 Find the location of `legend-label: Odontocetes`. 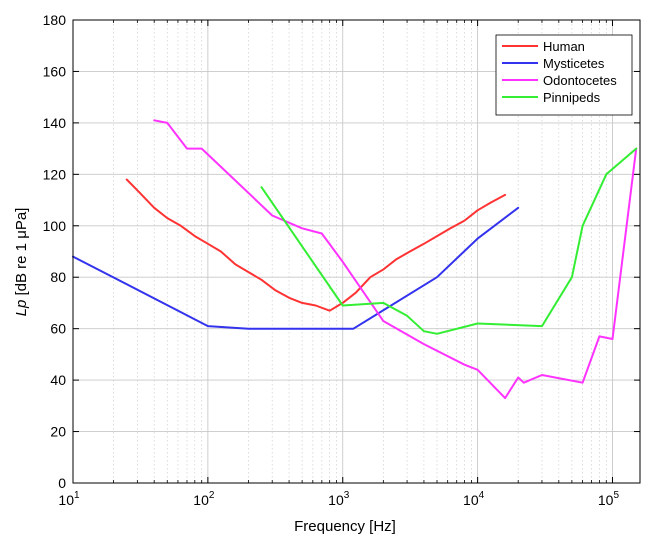

legend-label: Odontocetes is located at coordinates (580, 80).